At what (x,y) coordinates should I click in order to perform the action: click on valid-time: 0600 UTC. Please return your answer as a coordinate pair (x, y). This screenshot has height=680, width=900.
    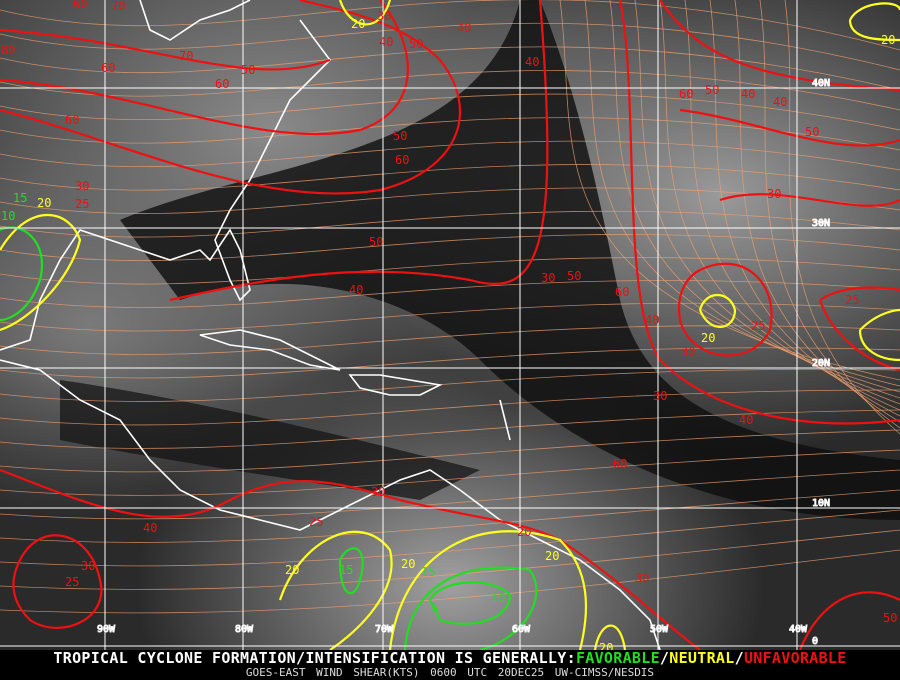
    Looking at the image, I should click on (459, 672).